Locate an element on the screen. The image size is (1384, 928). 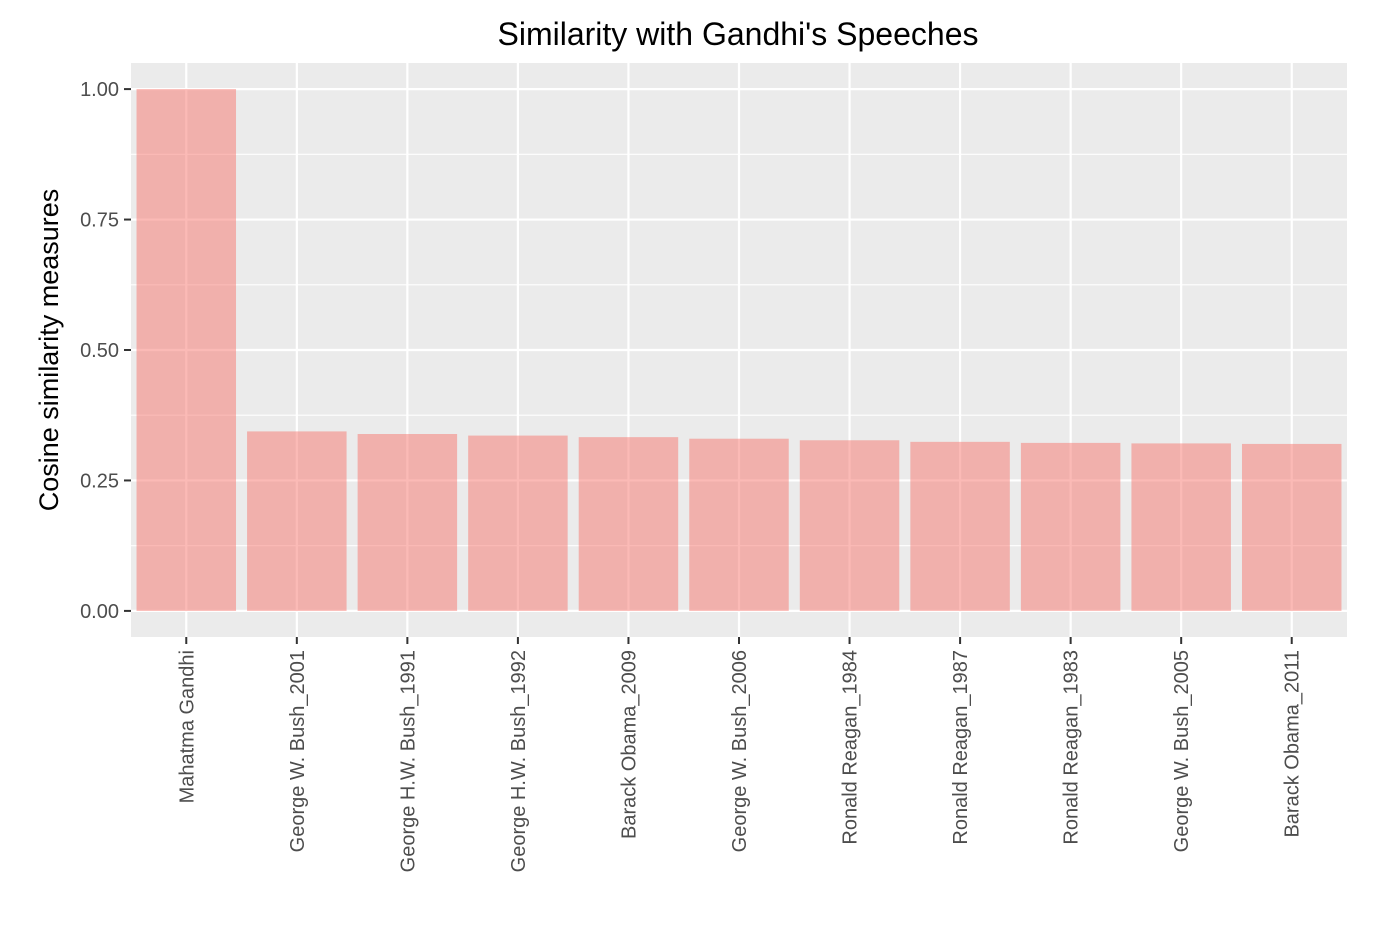
x-tick-label: Ronald Reagan_1987 is located at coordinates (961, 747).